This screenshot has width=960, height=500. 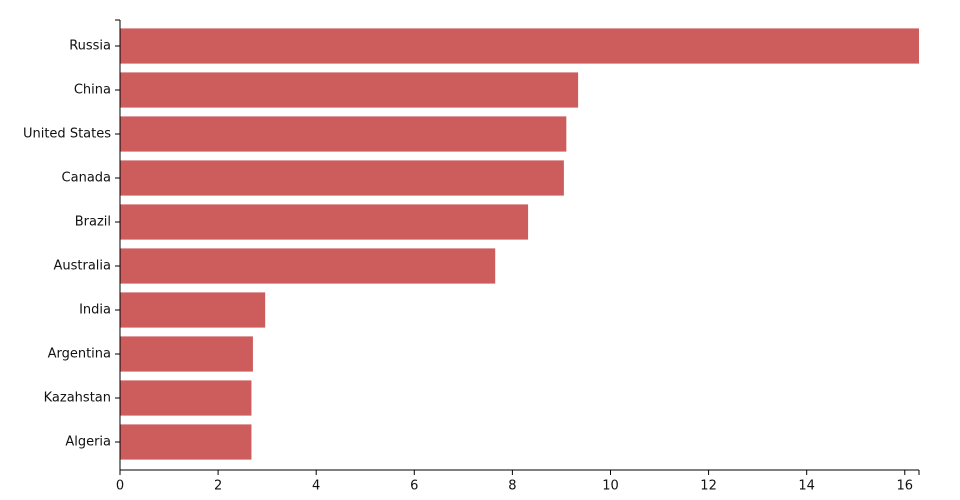 What do you see at coordinates (77, 398) in the screenshot?
I see `y-tick-label: Kazahstan` at bounding box center [77, 398].